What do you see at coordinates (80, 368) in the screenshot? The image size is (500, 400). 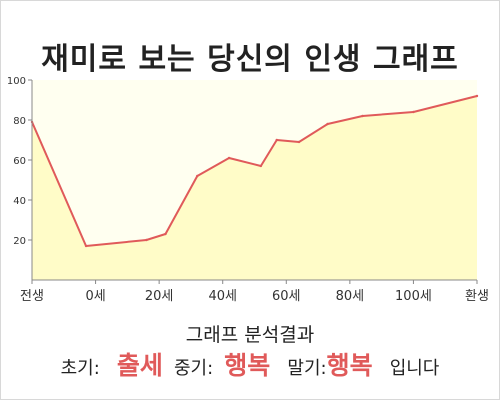 I see `early-label: 초기:` at bounding box center [80, 368].